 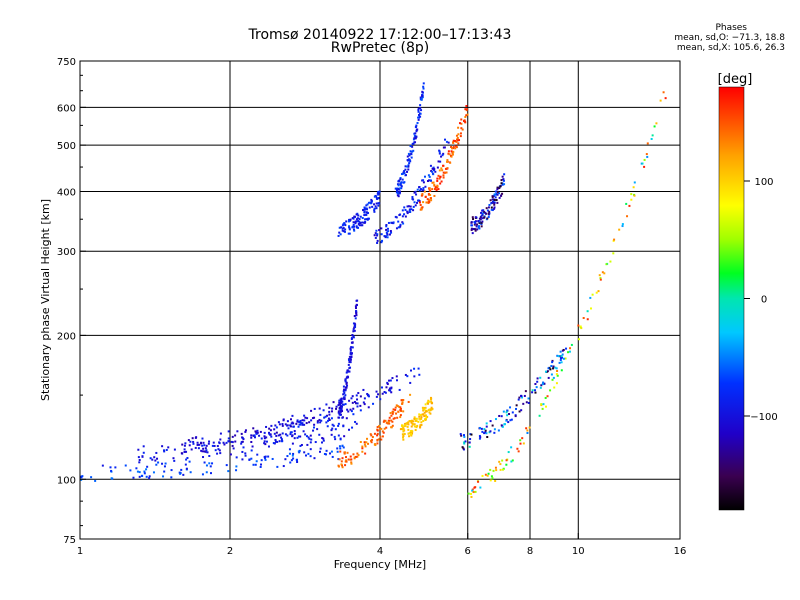 I want to click on phase-x-stats: mean, sd,X: 105.6, 26.3, so click(x=730, y=48).